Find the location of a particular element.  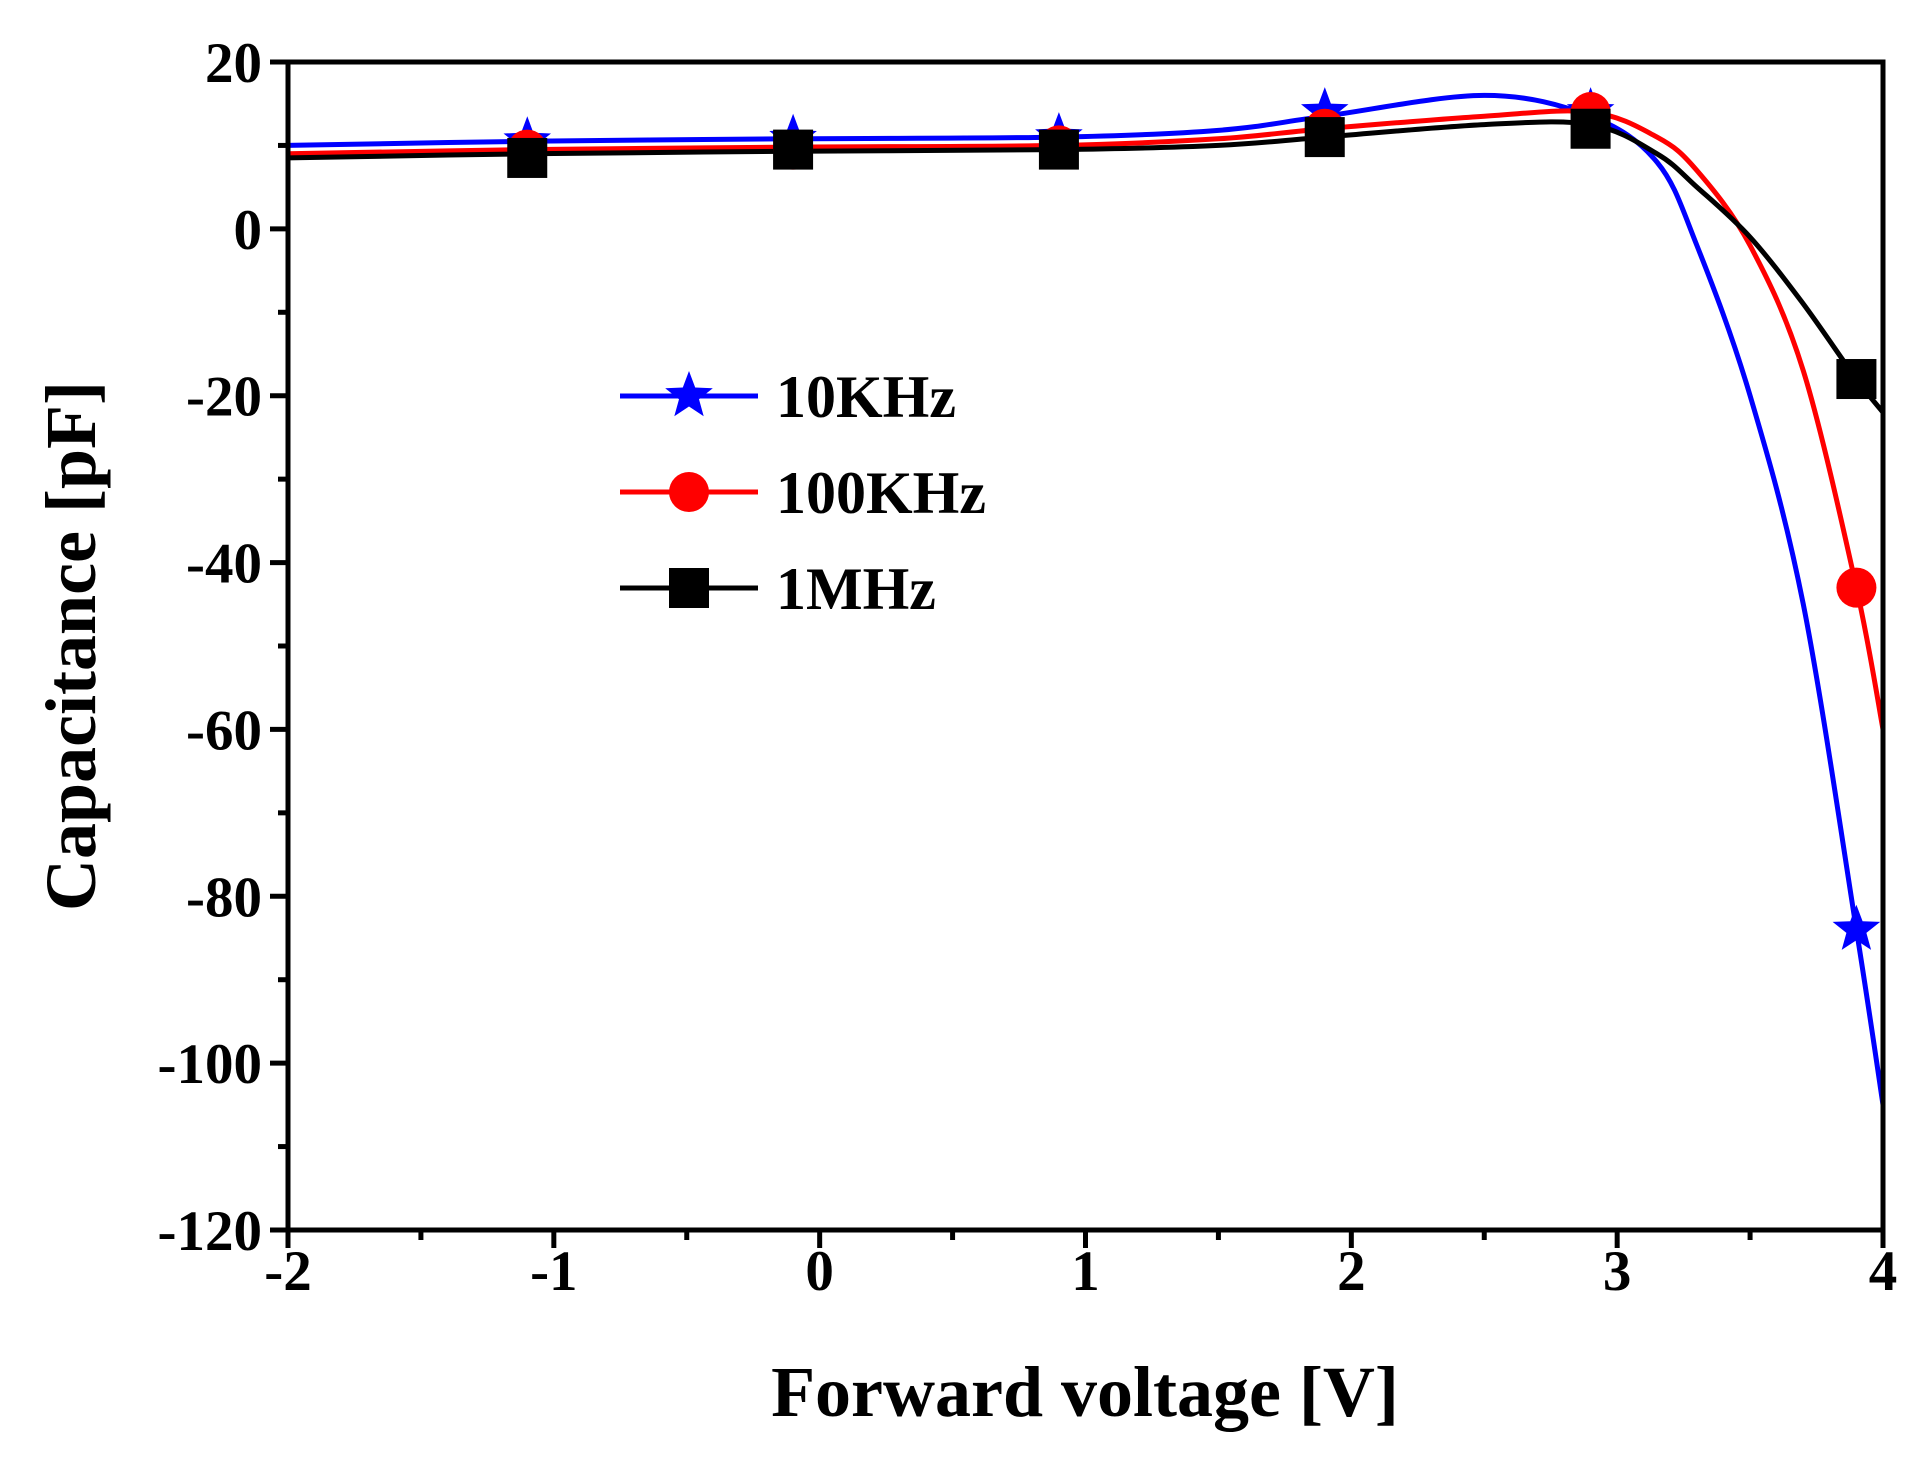

y-axis: 20 0 -20 -40 -60 -80 -100 -120 is located at coordinates (223, 647).